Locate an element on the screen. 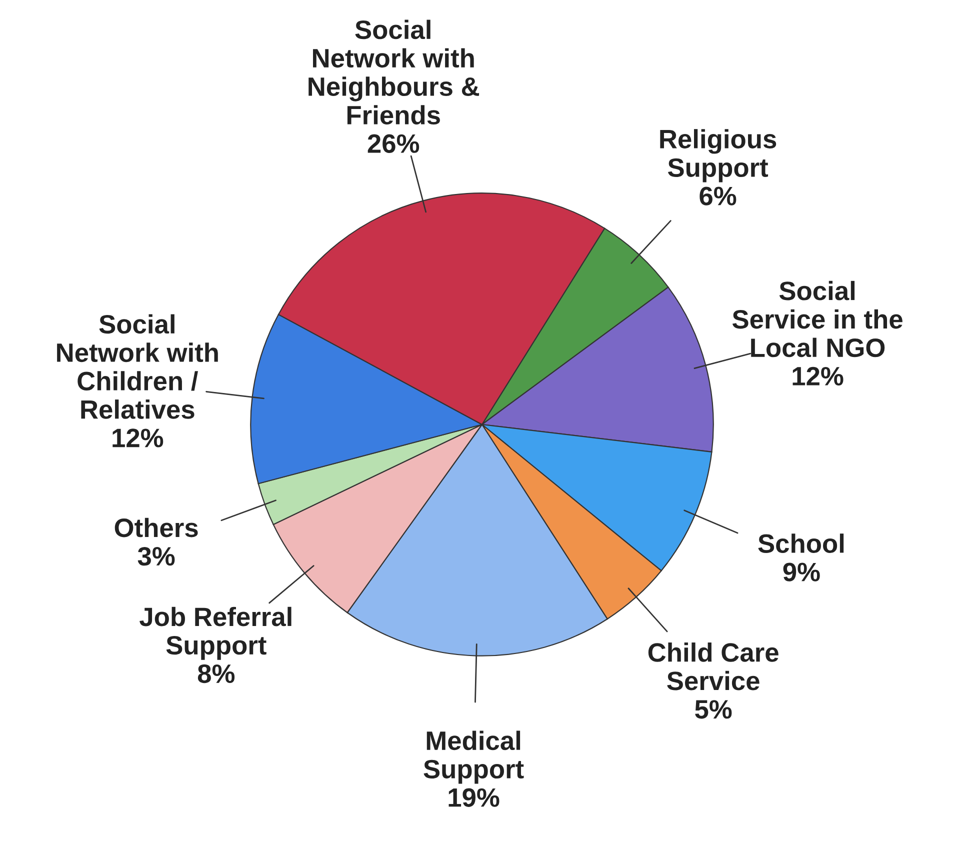 This screenshot has width=964, height=849. slice-label: Social Network with Children / Relatives is located at coordinates (137, 366).